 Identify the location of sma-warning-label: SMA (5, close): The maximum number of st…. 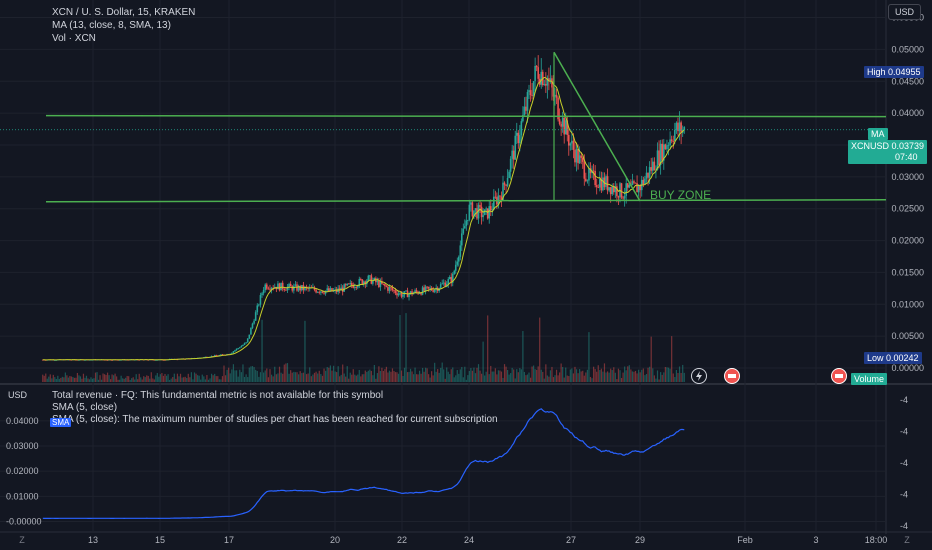
(275, 419).